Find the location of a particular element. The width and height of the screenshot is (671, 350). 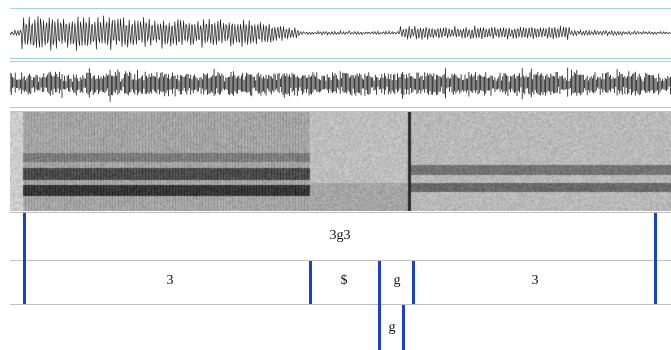

tier2-interval-3-label: g is located at coordinates (397, 280).